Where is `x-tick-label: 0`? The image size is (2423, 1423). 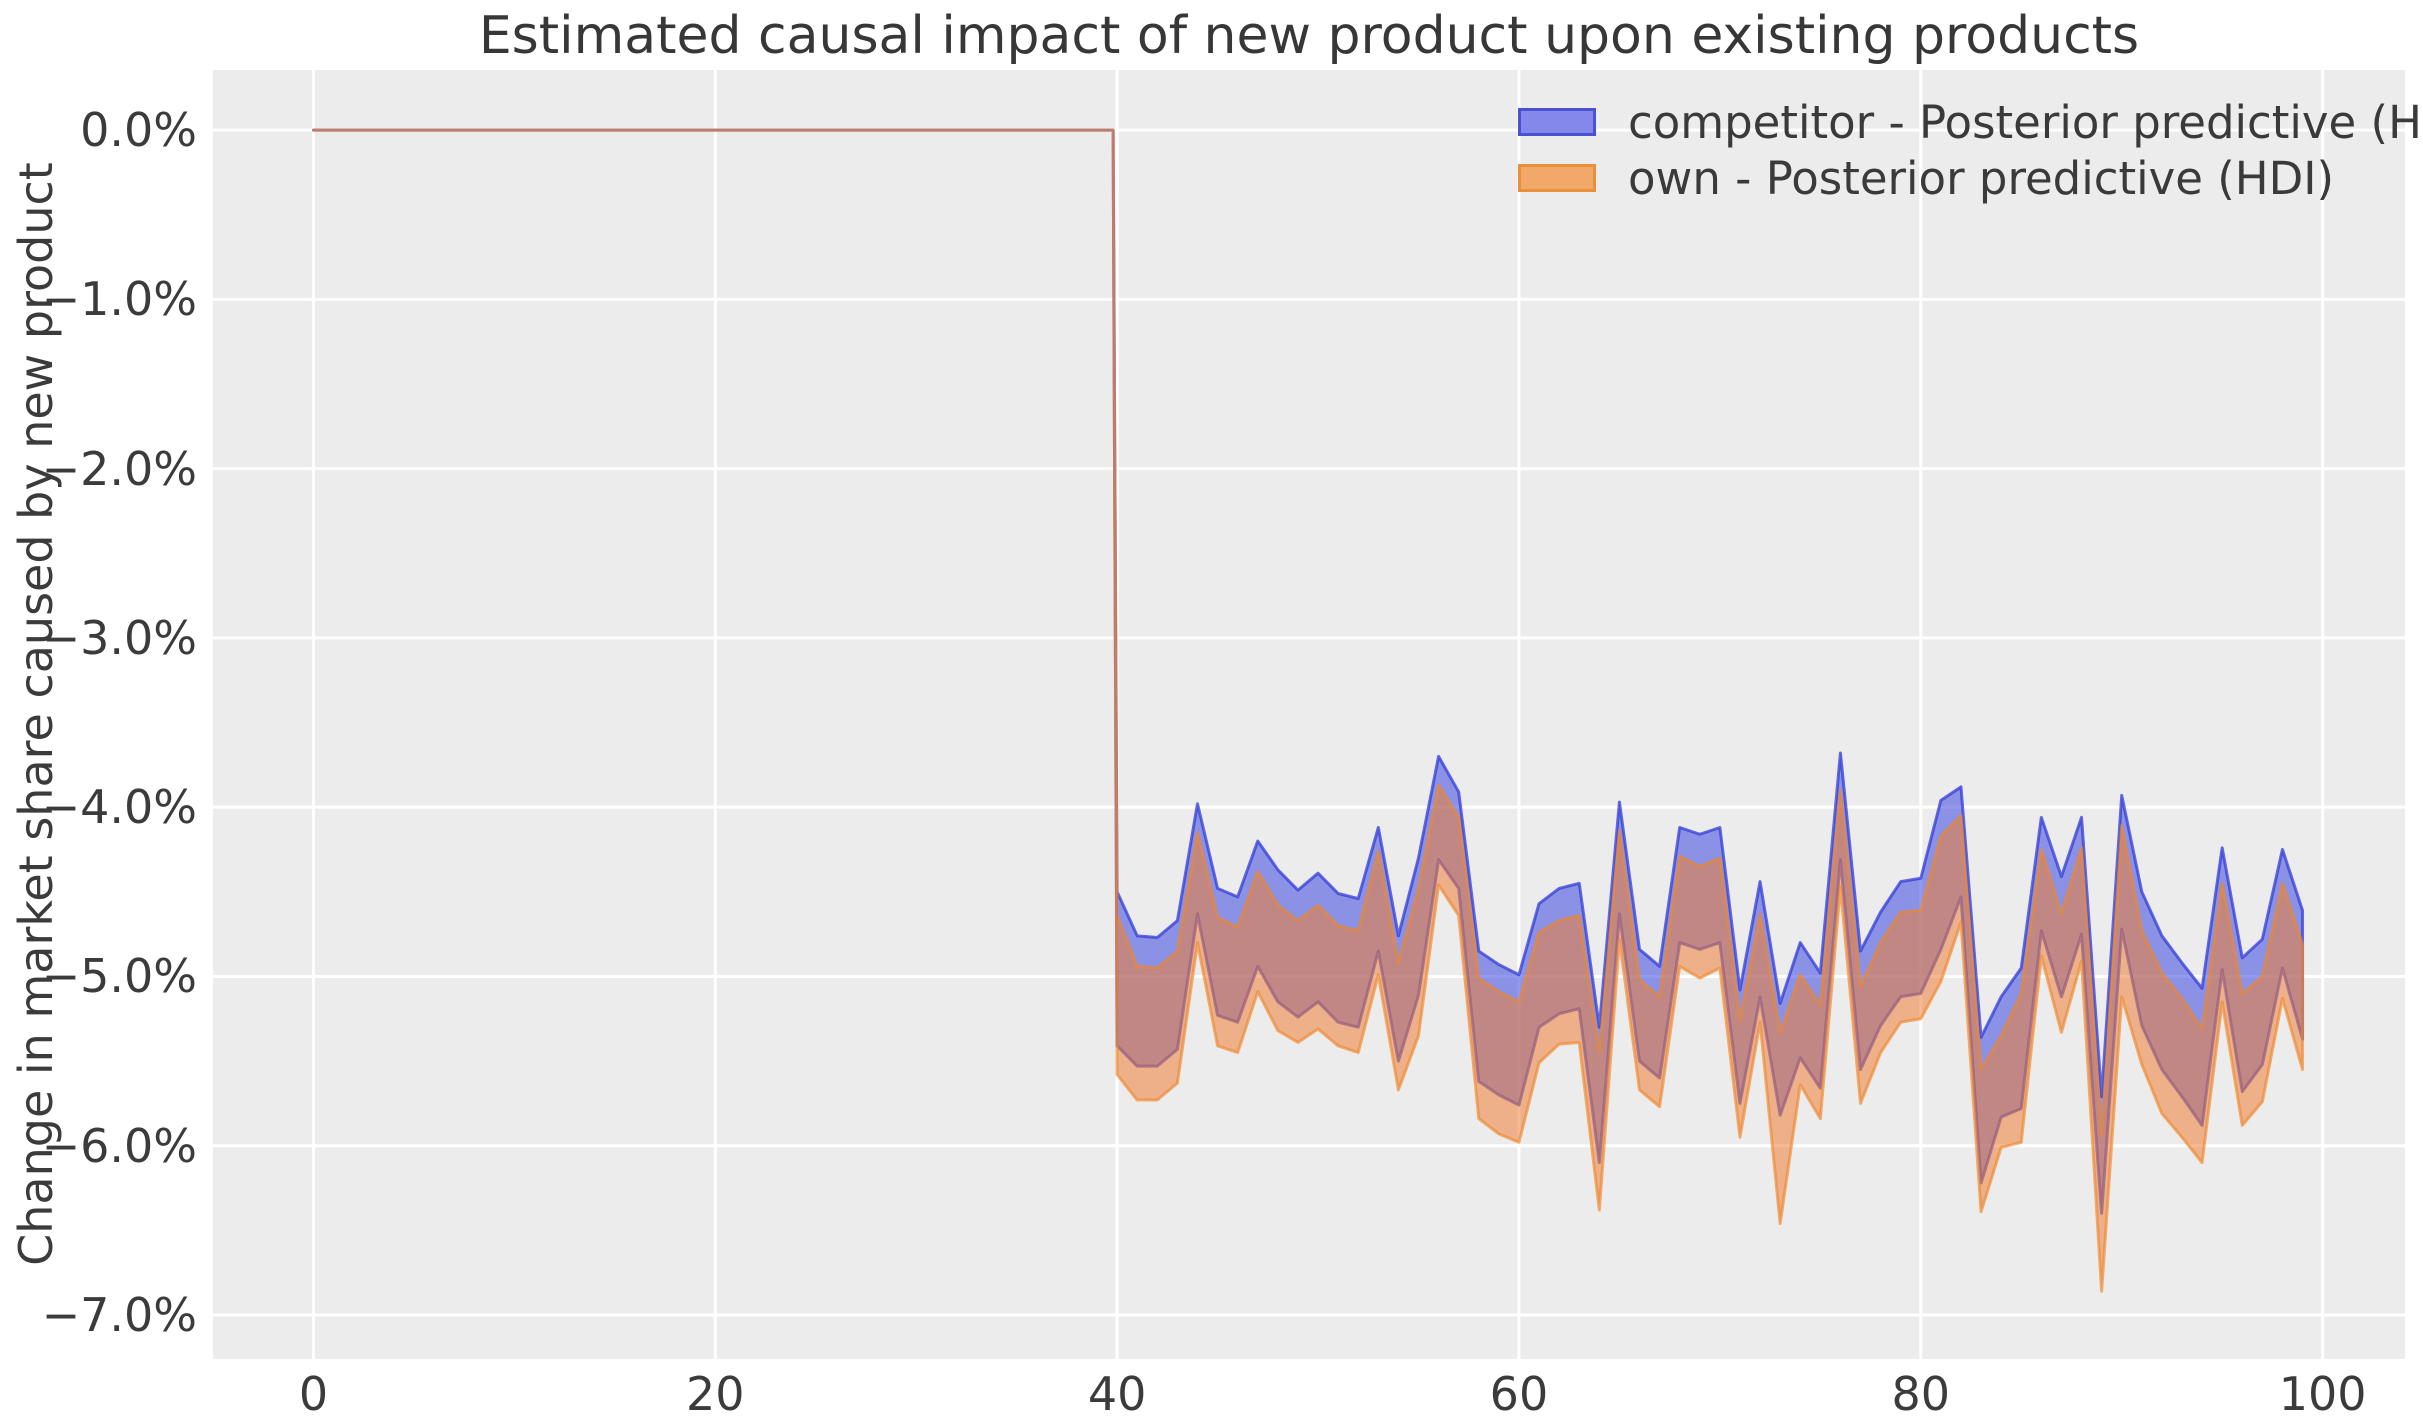
x-tick-label: 0 is located at coordinates (313, 1394).